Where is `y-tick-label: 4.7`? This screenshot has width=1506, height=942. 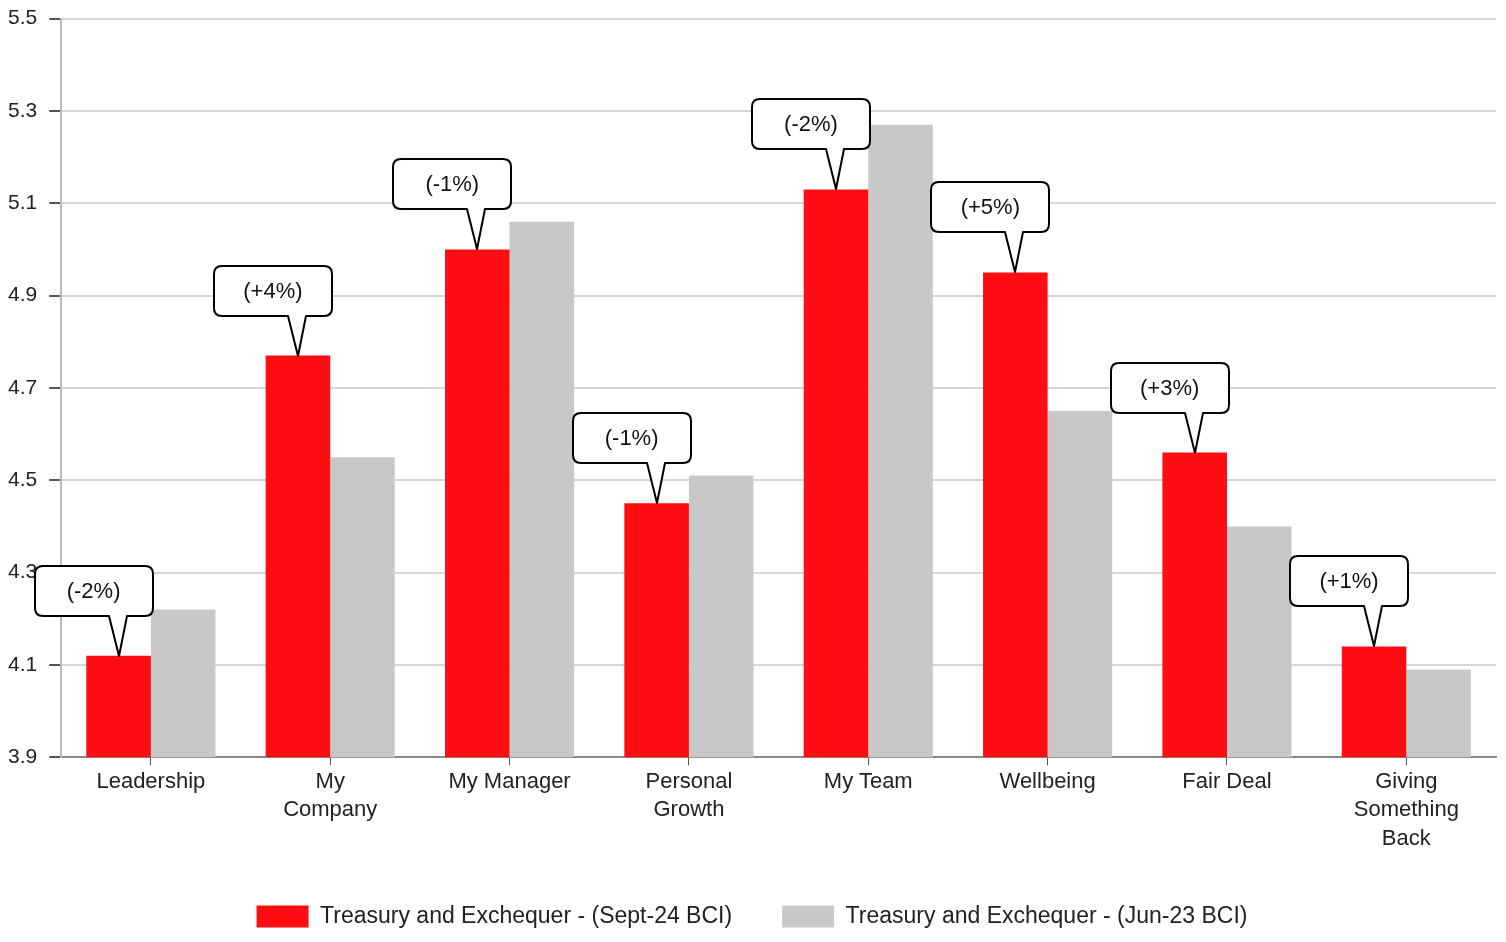 y-tick-label: 4.7 is located at coordinates (23, 386).